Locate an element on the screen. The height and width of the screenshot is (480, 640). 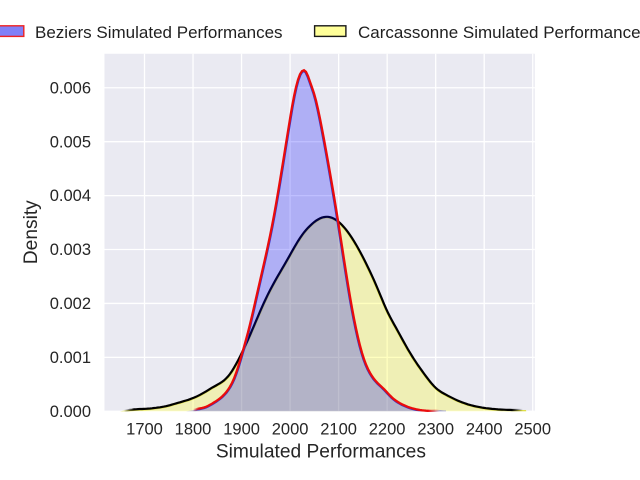
svg-text: 0.004 is located at coordinates (70, 196).